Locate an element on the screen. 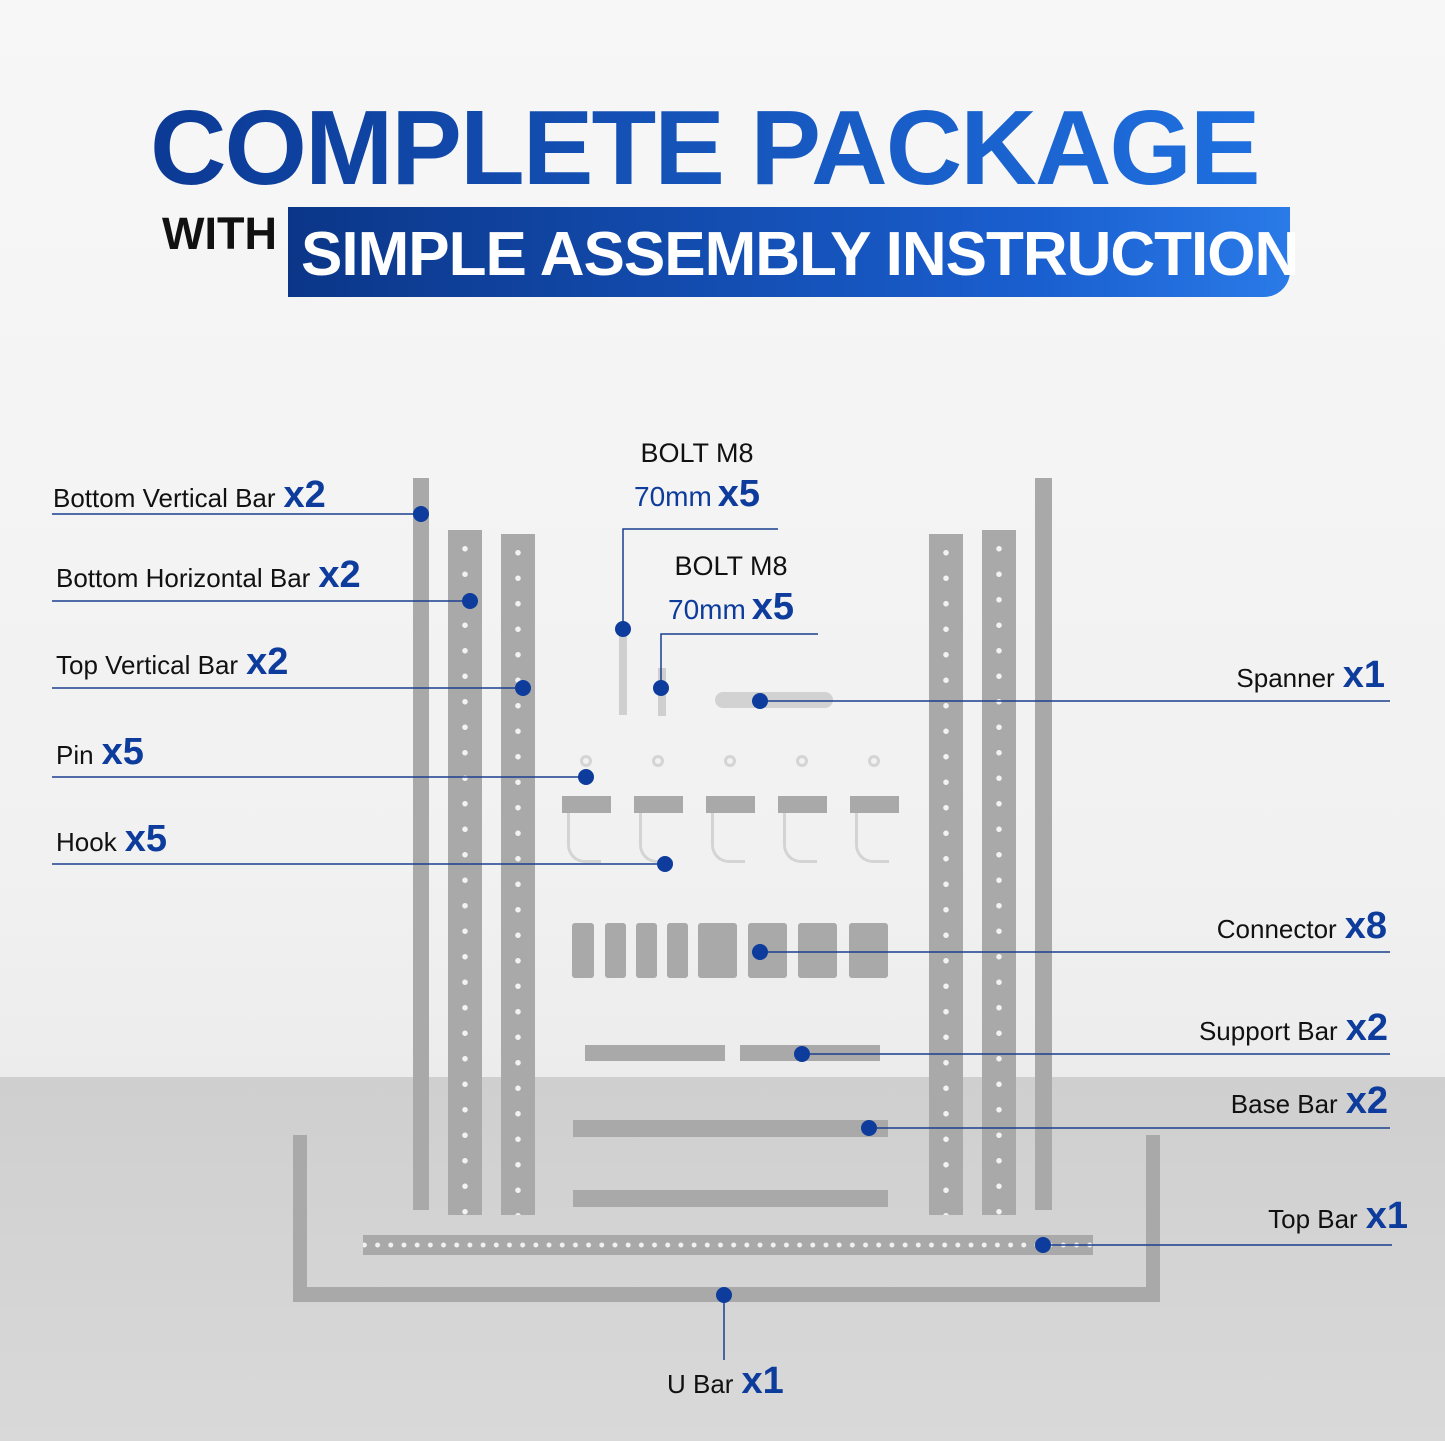 The width and height of the screenshot is (1445, 1441). part-name: Connector is located at coordinates (1276, 929).